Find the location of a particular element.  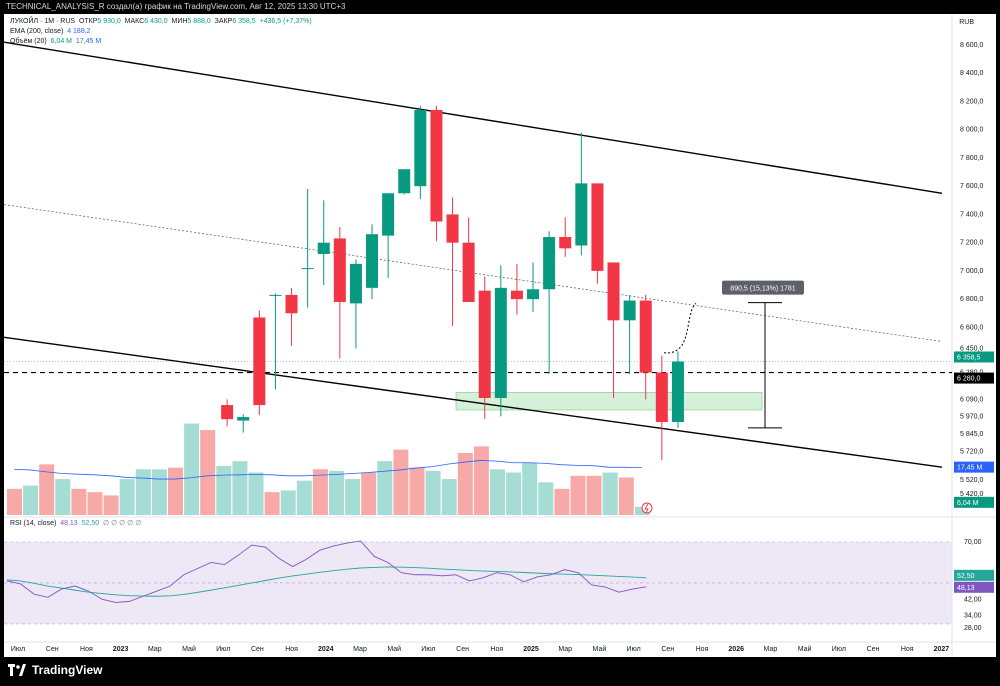

volume-ma-badge-box is located at coordinates (974, 467).